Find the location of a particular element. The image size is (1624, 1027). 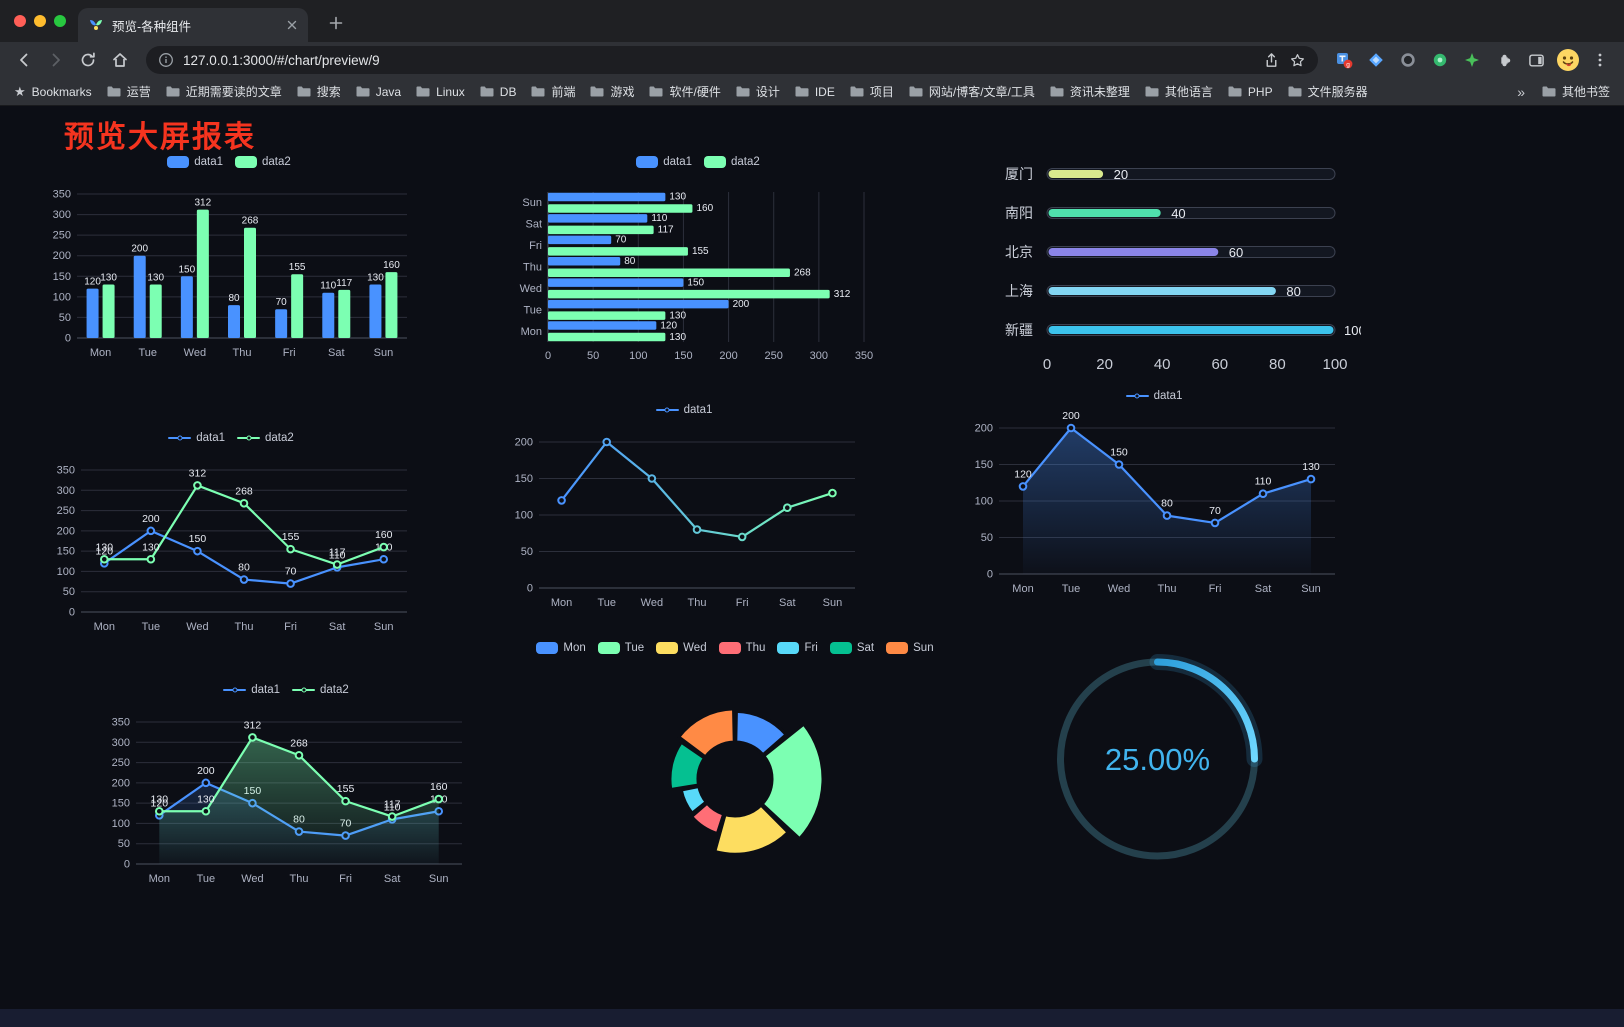

legend-item: Sat is located at coordinates (851, 648).